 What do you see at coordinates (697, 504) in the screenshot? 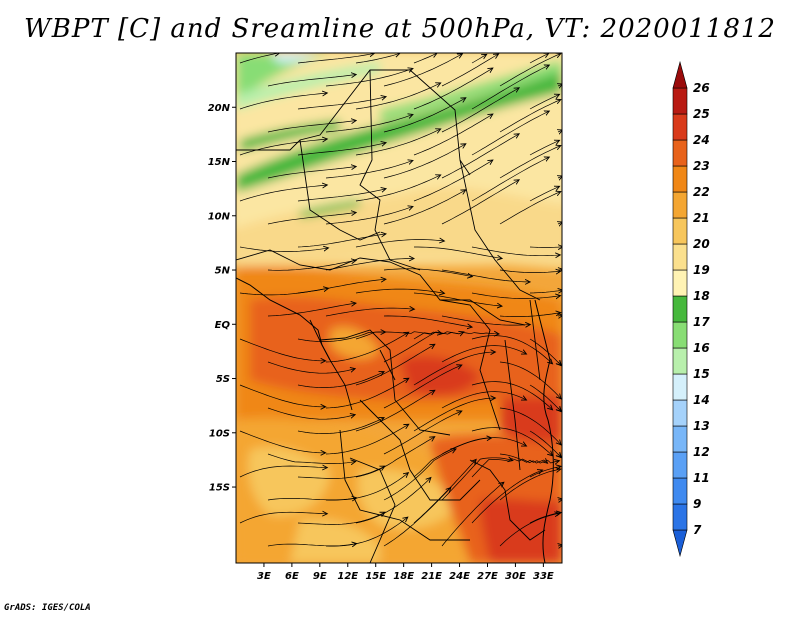
I see `colorbar-label: 9` at bounding box center [697, 504].